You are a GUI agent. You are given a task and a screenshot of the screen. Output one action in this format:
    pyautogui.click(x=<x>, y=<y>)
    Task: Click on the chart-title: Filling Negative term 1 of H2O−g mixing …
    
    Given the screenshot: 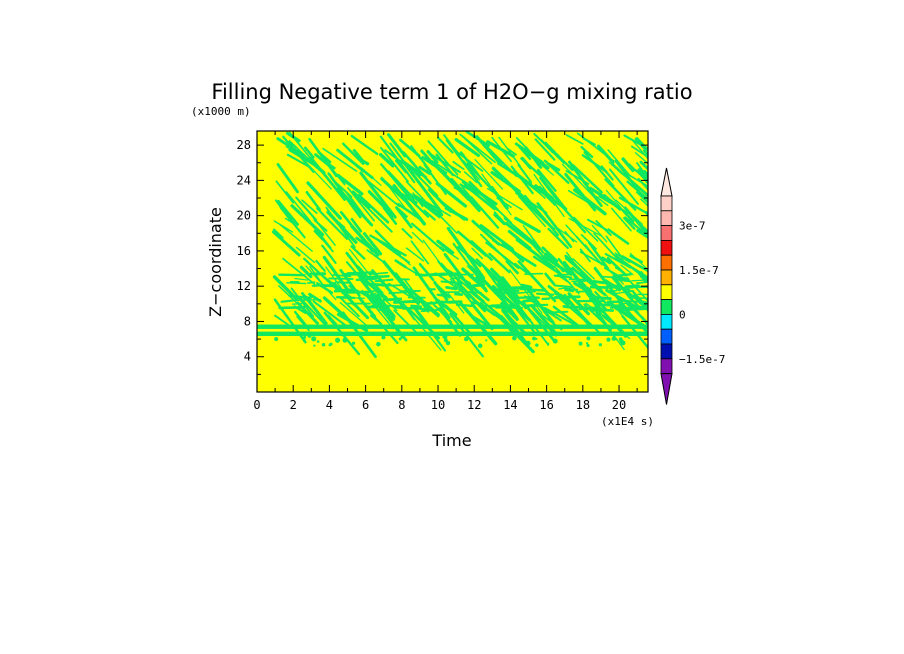 What is the action you would take?
    pyautogui.click(x=451, y=92)
    